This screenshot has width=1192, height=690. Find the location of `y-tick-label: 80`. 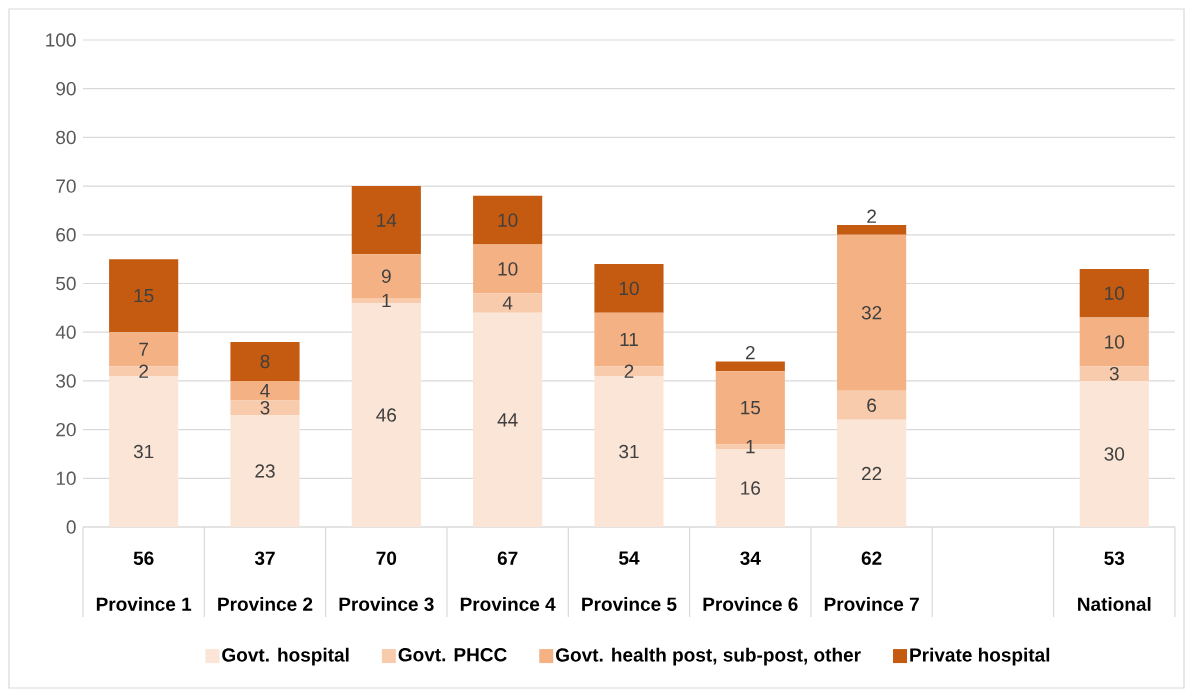

y-tick-label: 80 is located at coordinates (66, 137).